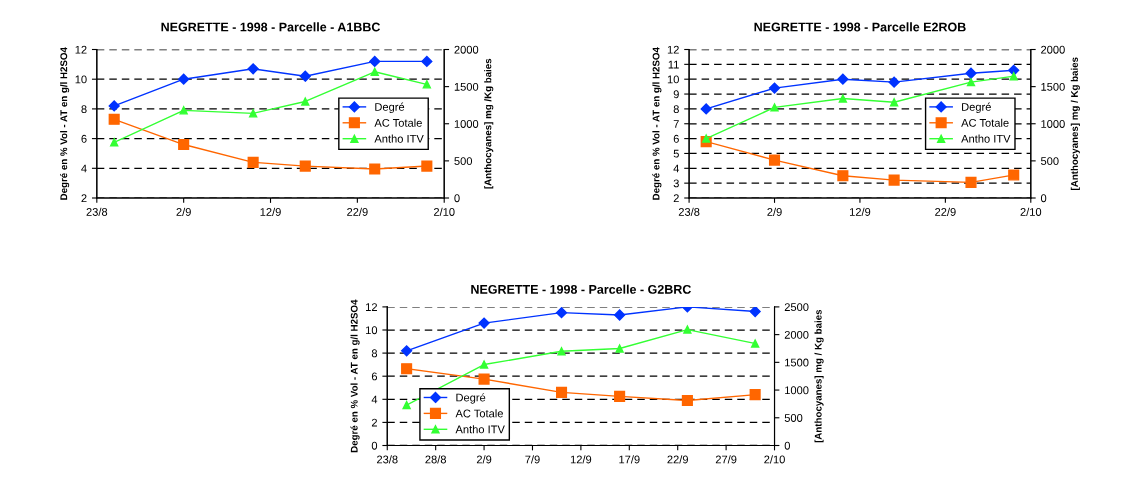 Image resolution: width=1139 pixels, height=495 pixels. Describe the element at coordinates (271, 27) in the screenshot. I see `chart-title: NEGRETTE - 1998 - Parcelle - A1BBC` at that location.